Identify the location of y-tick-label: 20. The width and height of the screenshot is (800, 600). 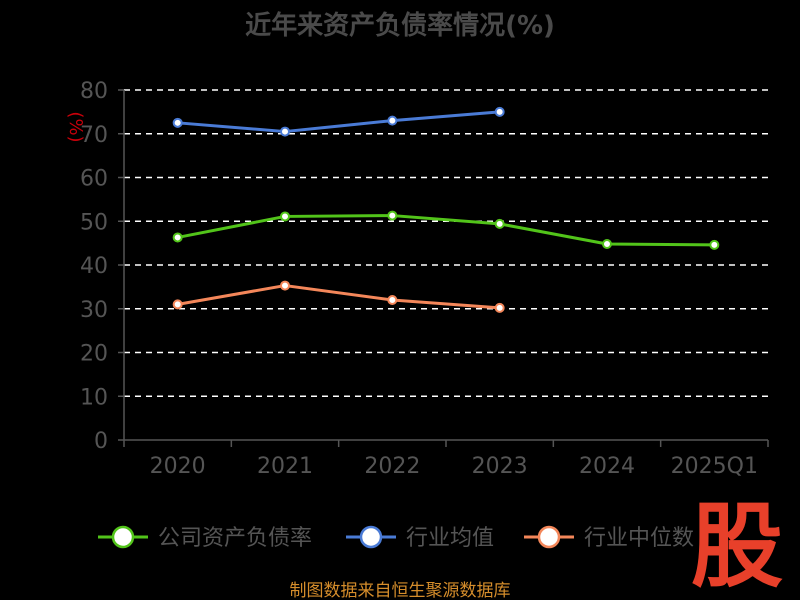
(94, 354).